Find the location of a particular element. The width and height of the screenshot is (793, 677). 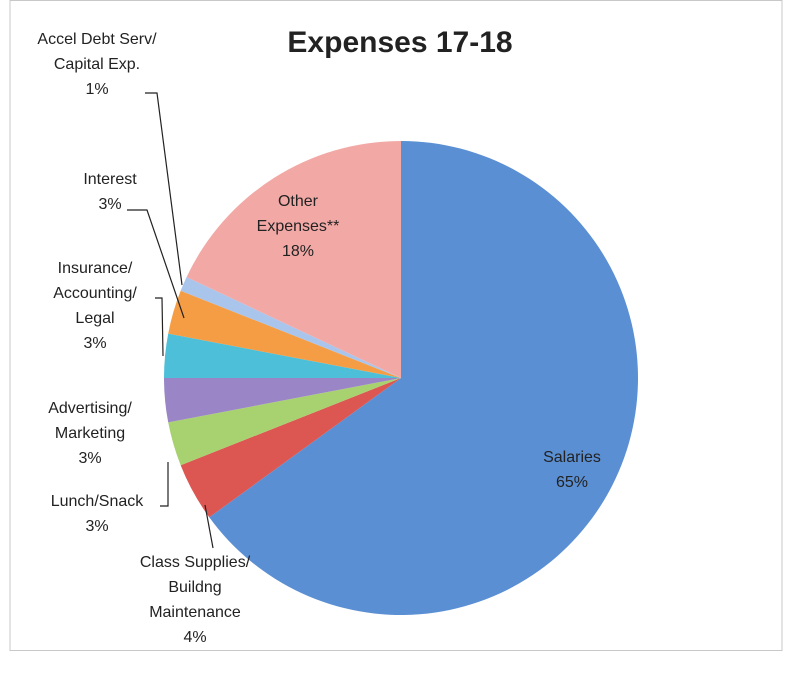

slice-label: Salaries is located at coordinates (572, 457).